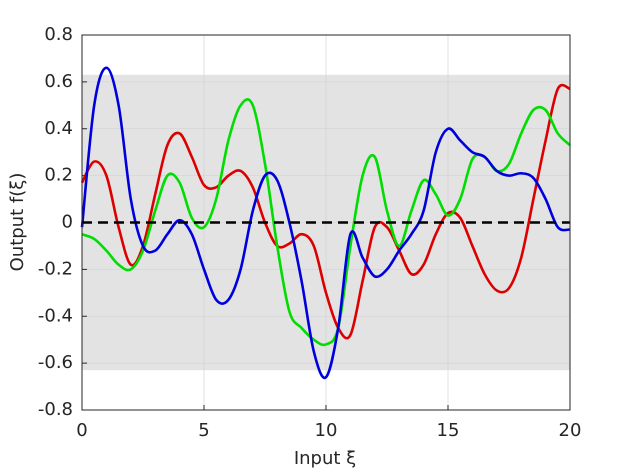 The width and height of the screenshot is (630, 472). Describe the element at coordinates (58, 128) in the screenshot. I see `y-tick-label: 0.4` at that location.